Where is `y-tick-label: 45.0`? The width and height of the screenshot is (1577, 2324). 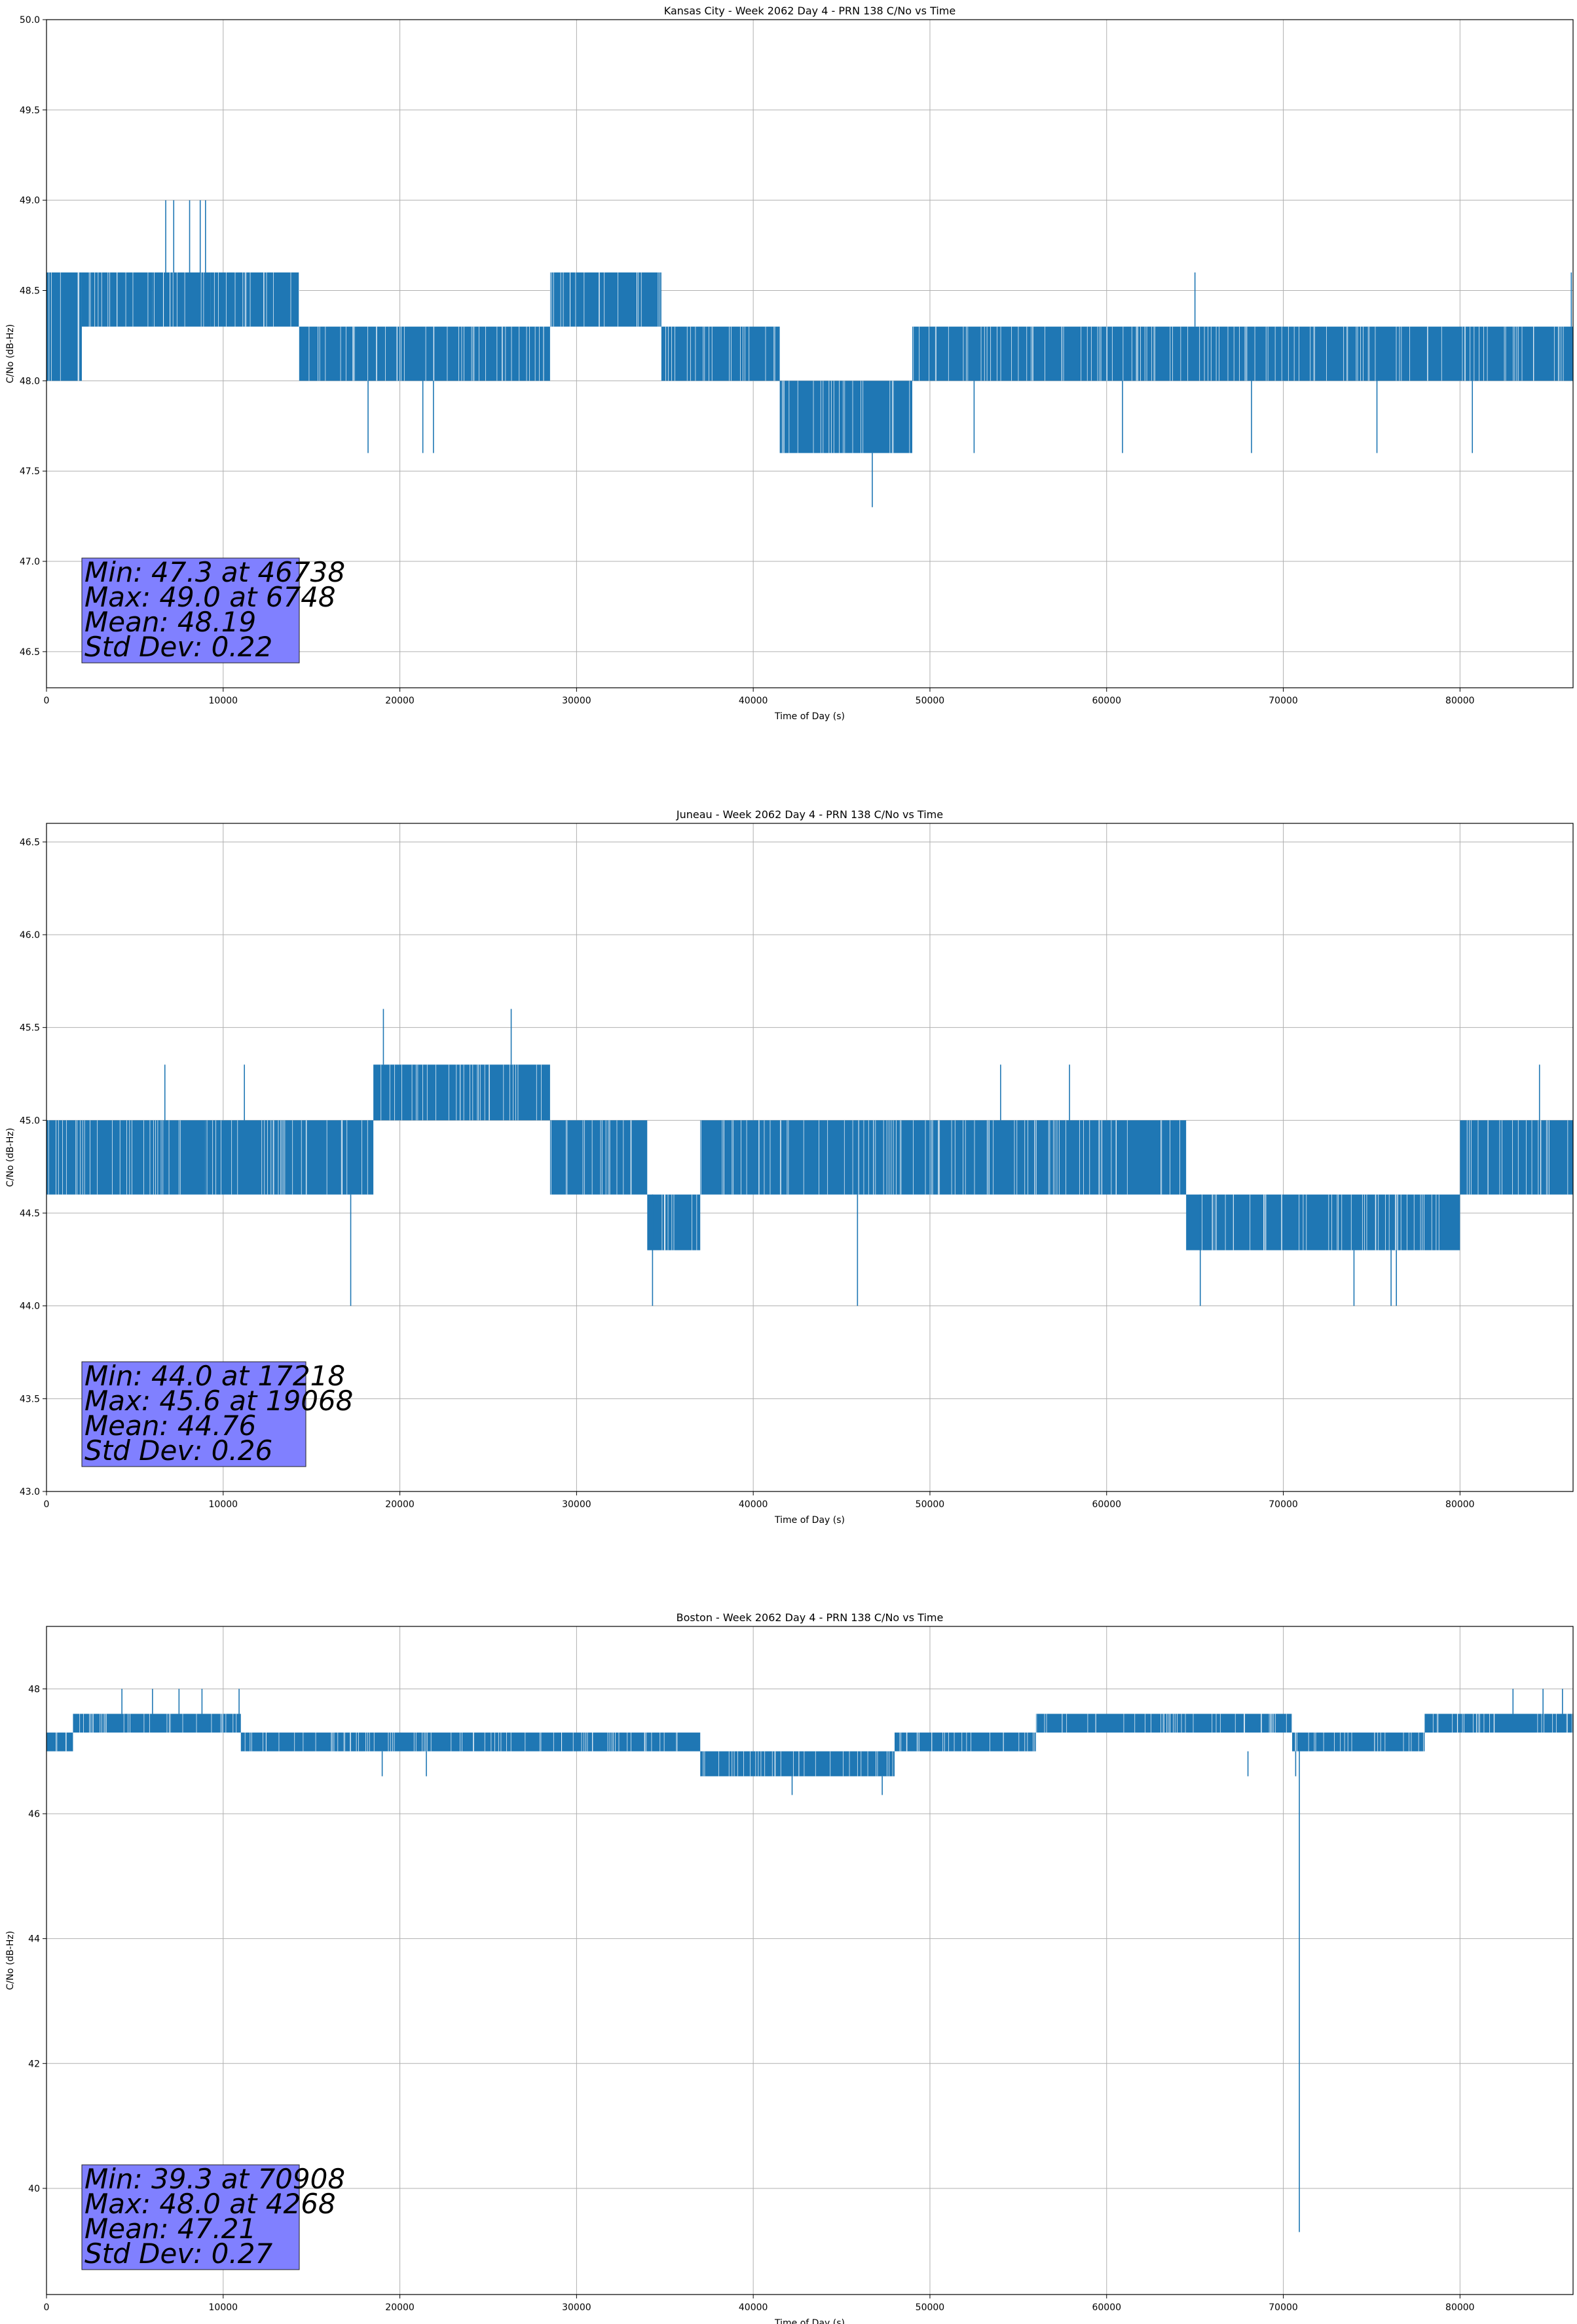 y-tick-label: 45.0 is located at coordinates (30, 1120).